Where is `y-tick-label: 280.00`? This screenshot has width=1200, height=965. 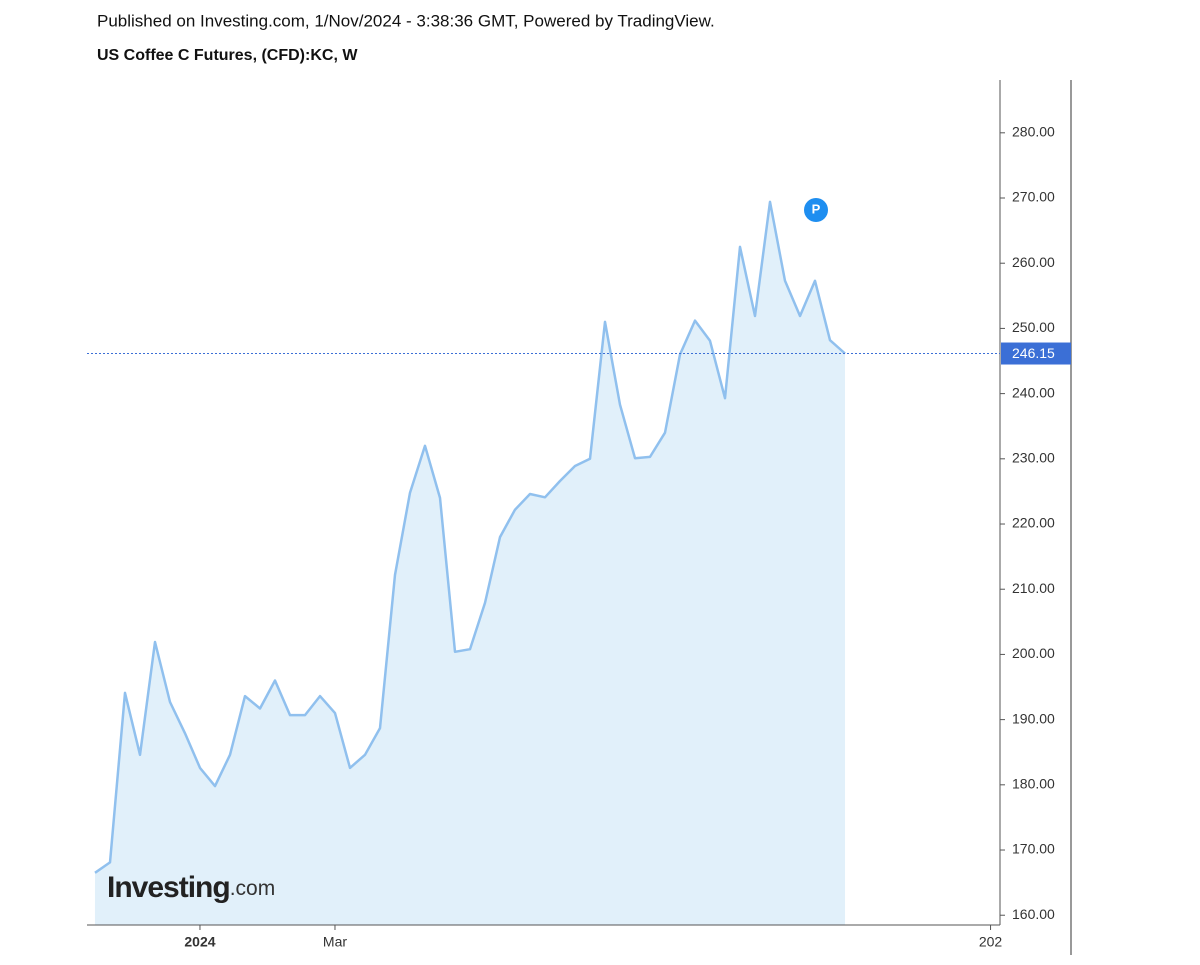 y-tick-label: 280.00 is located at coordinates (1033, 132).